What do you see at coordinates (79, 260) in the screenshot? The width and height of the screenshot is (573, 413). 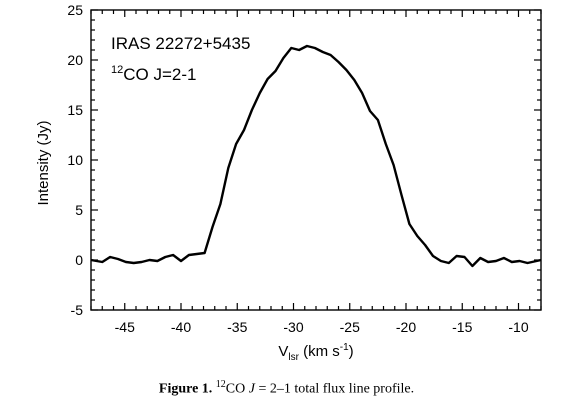 I see `y-tick-label: 0` at bounding box center [79, 260].